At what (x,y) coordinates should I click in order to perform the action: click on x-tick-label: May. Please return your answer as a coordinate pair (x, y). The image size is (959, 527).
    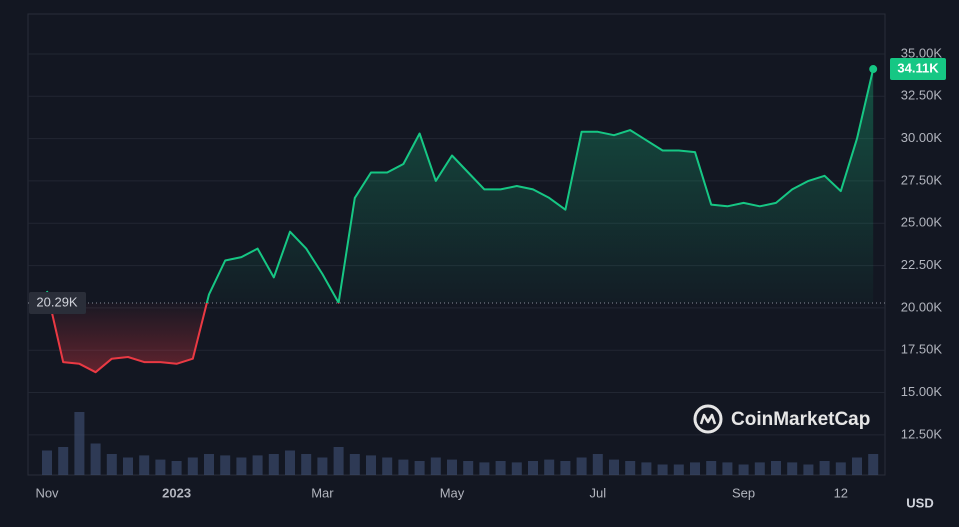
    Looking at the image, I should click on (452, 492).